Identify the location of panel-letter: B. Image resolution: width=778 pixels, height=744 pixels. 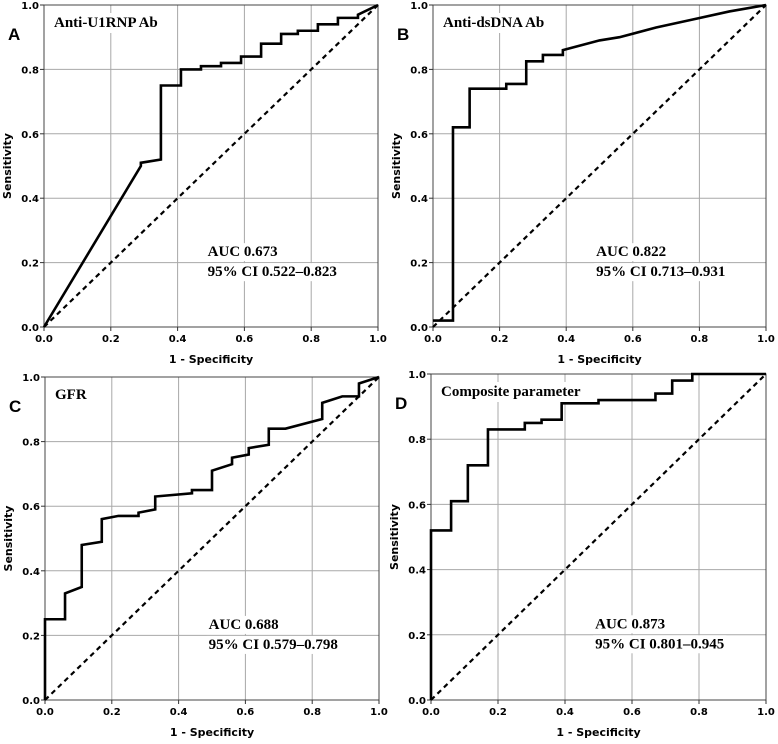
(403, 34).